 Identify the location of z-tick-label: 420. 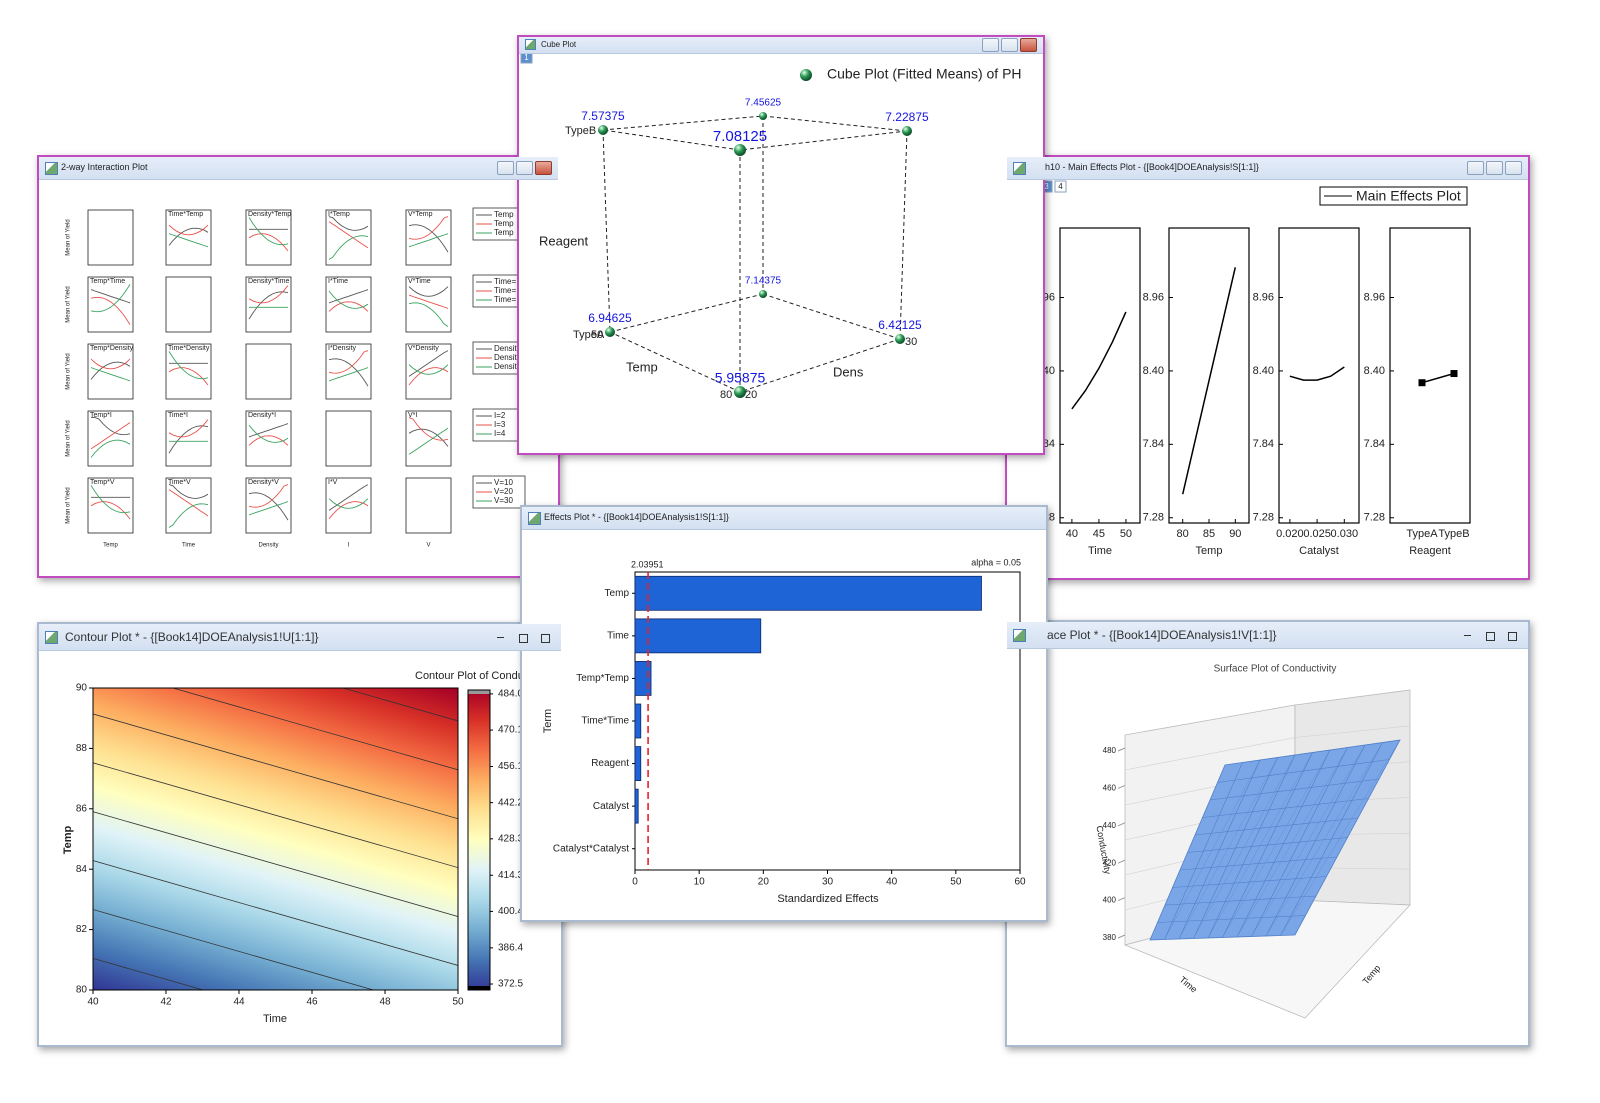
(1110, 862).